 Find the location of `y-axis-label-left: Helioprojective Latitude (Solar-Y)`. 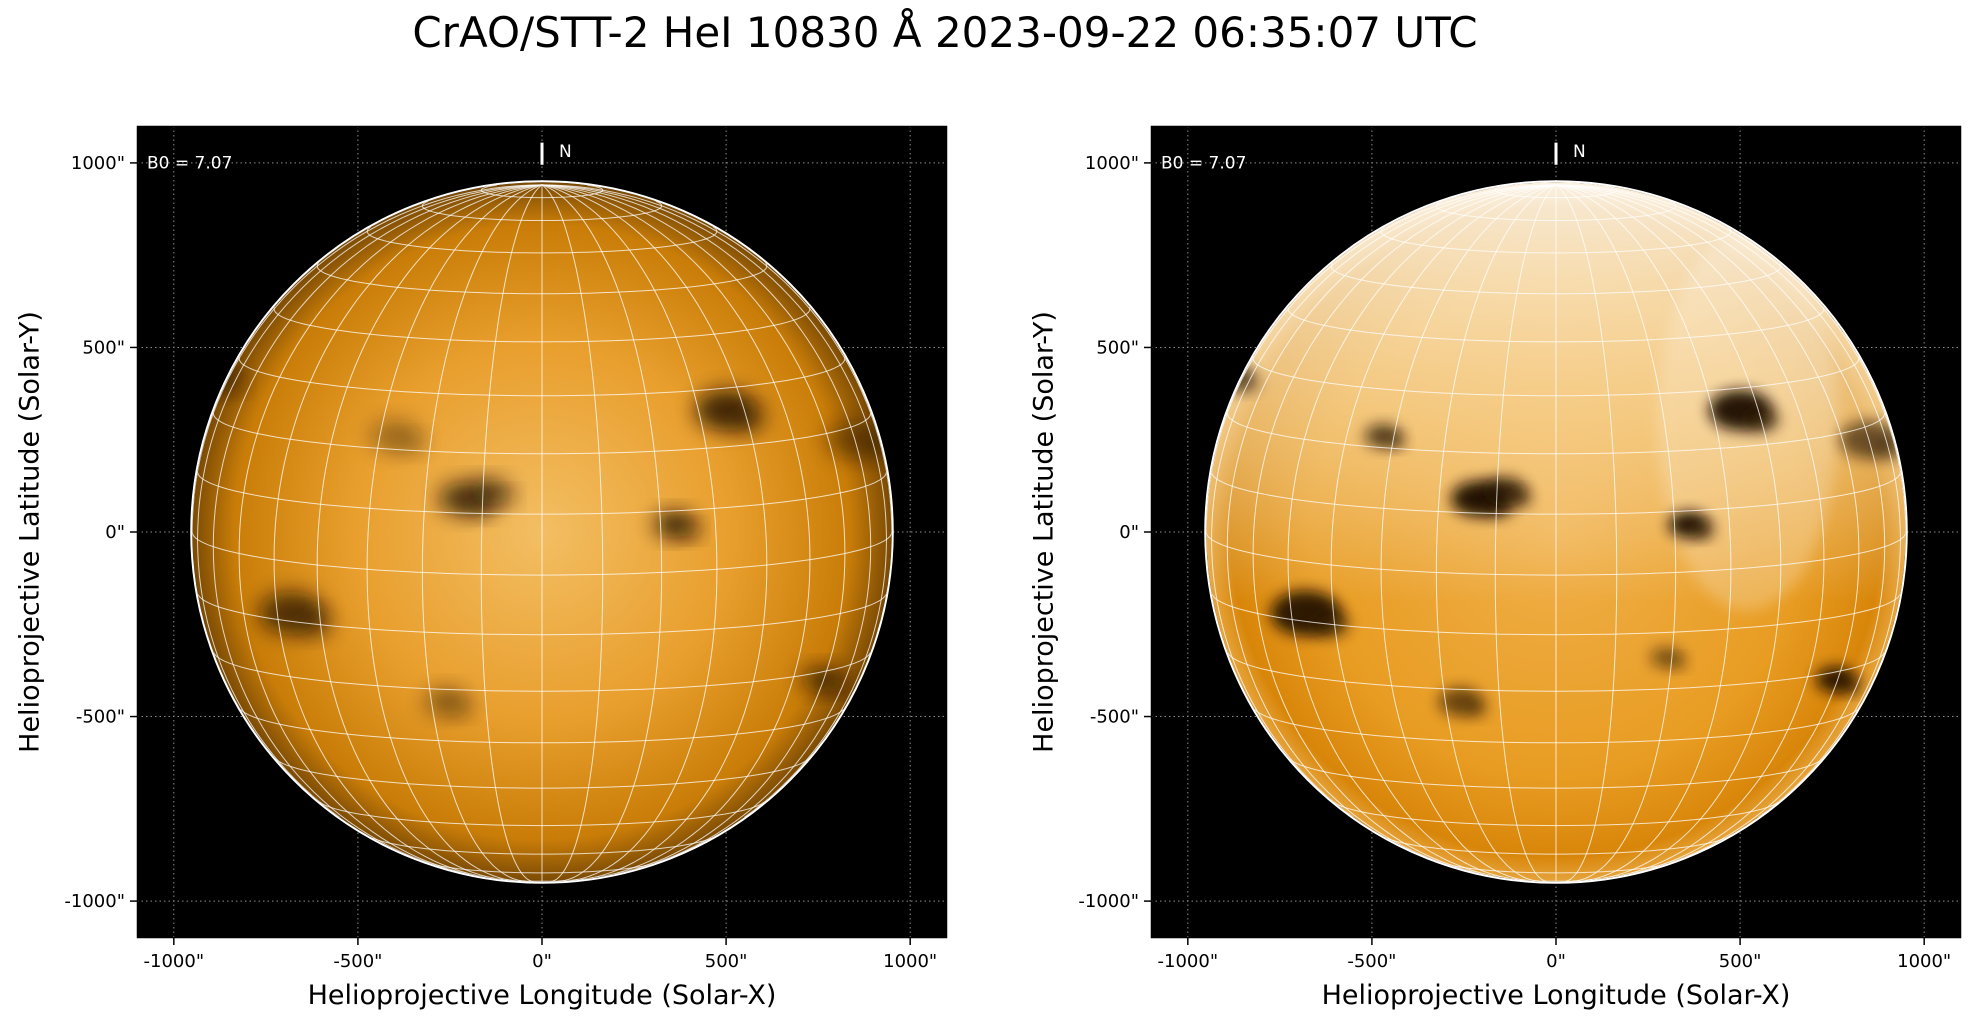

y-axis-label-left: Helioprojective Latitude (Solar-Y) is located at coordinates (30, 532).